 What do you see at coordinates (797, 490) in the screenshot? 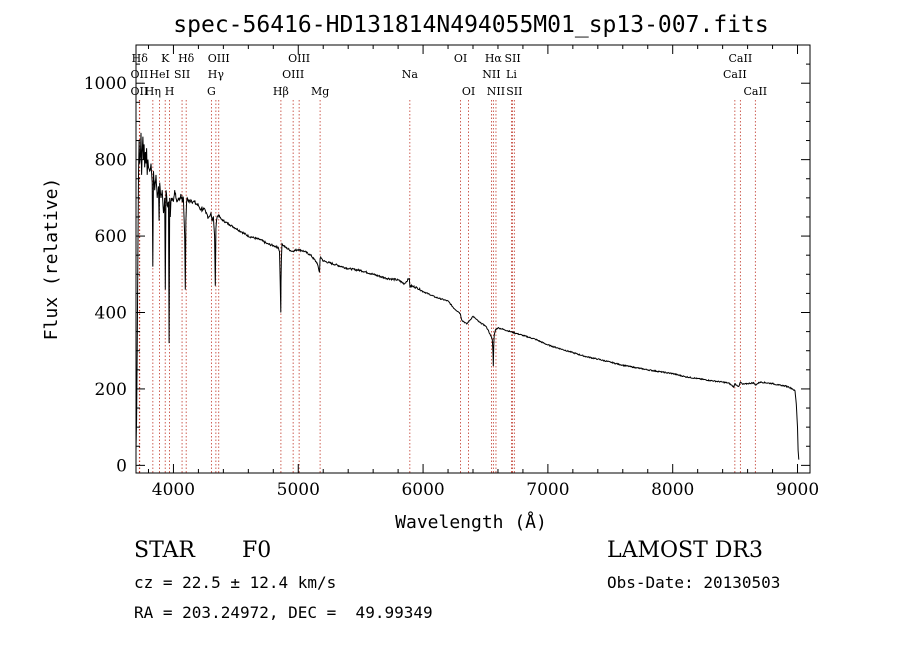
I see `x-tick-label: 9000` at bounding box center [797, 490].